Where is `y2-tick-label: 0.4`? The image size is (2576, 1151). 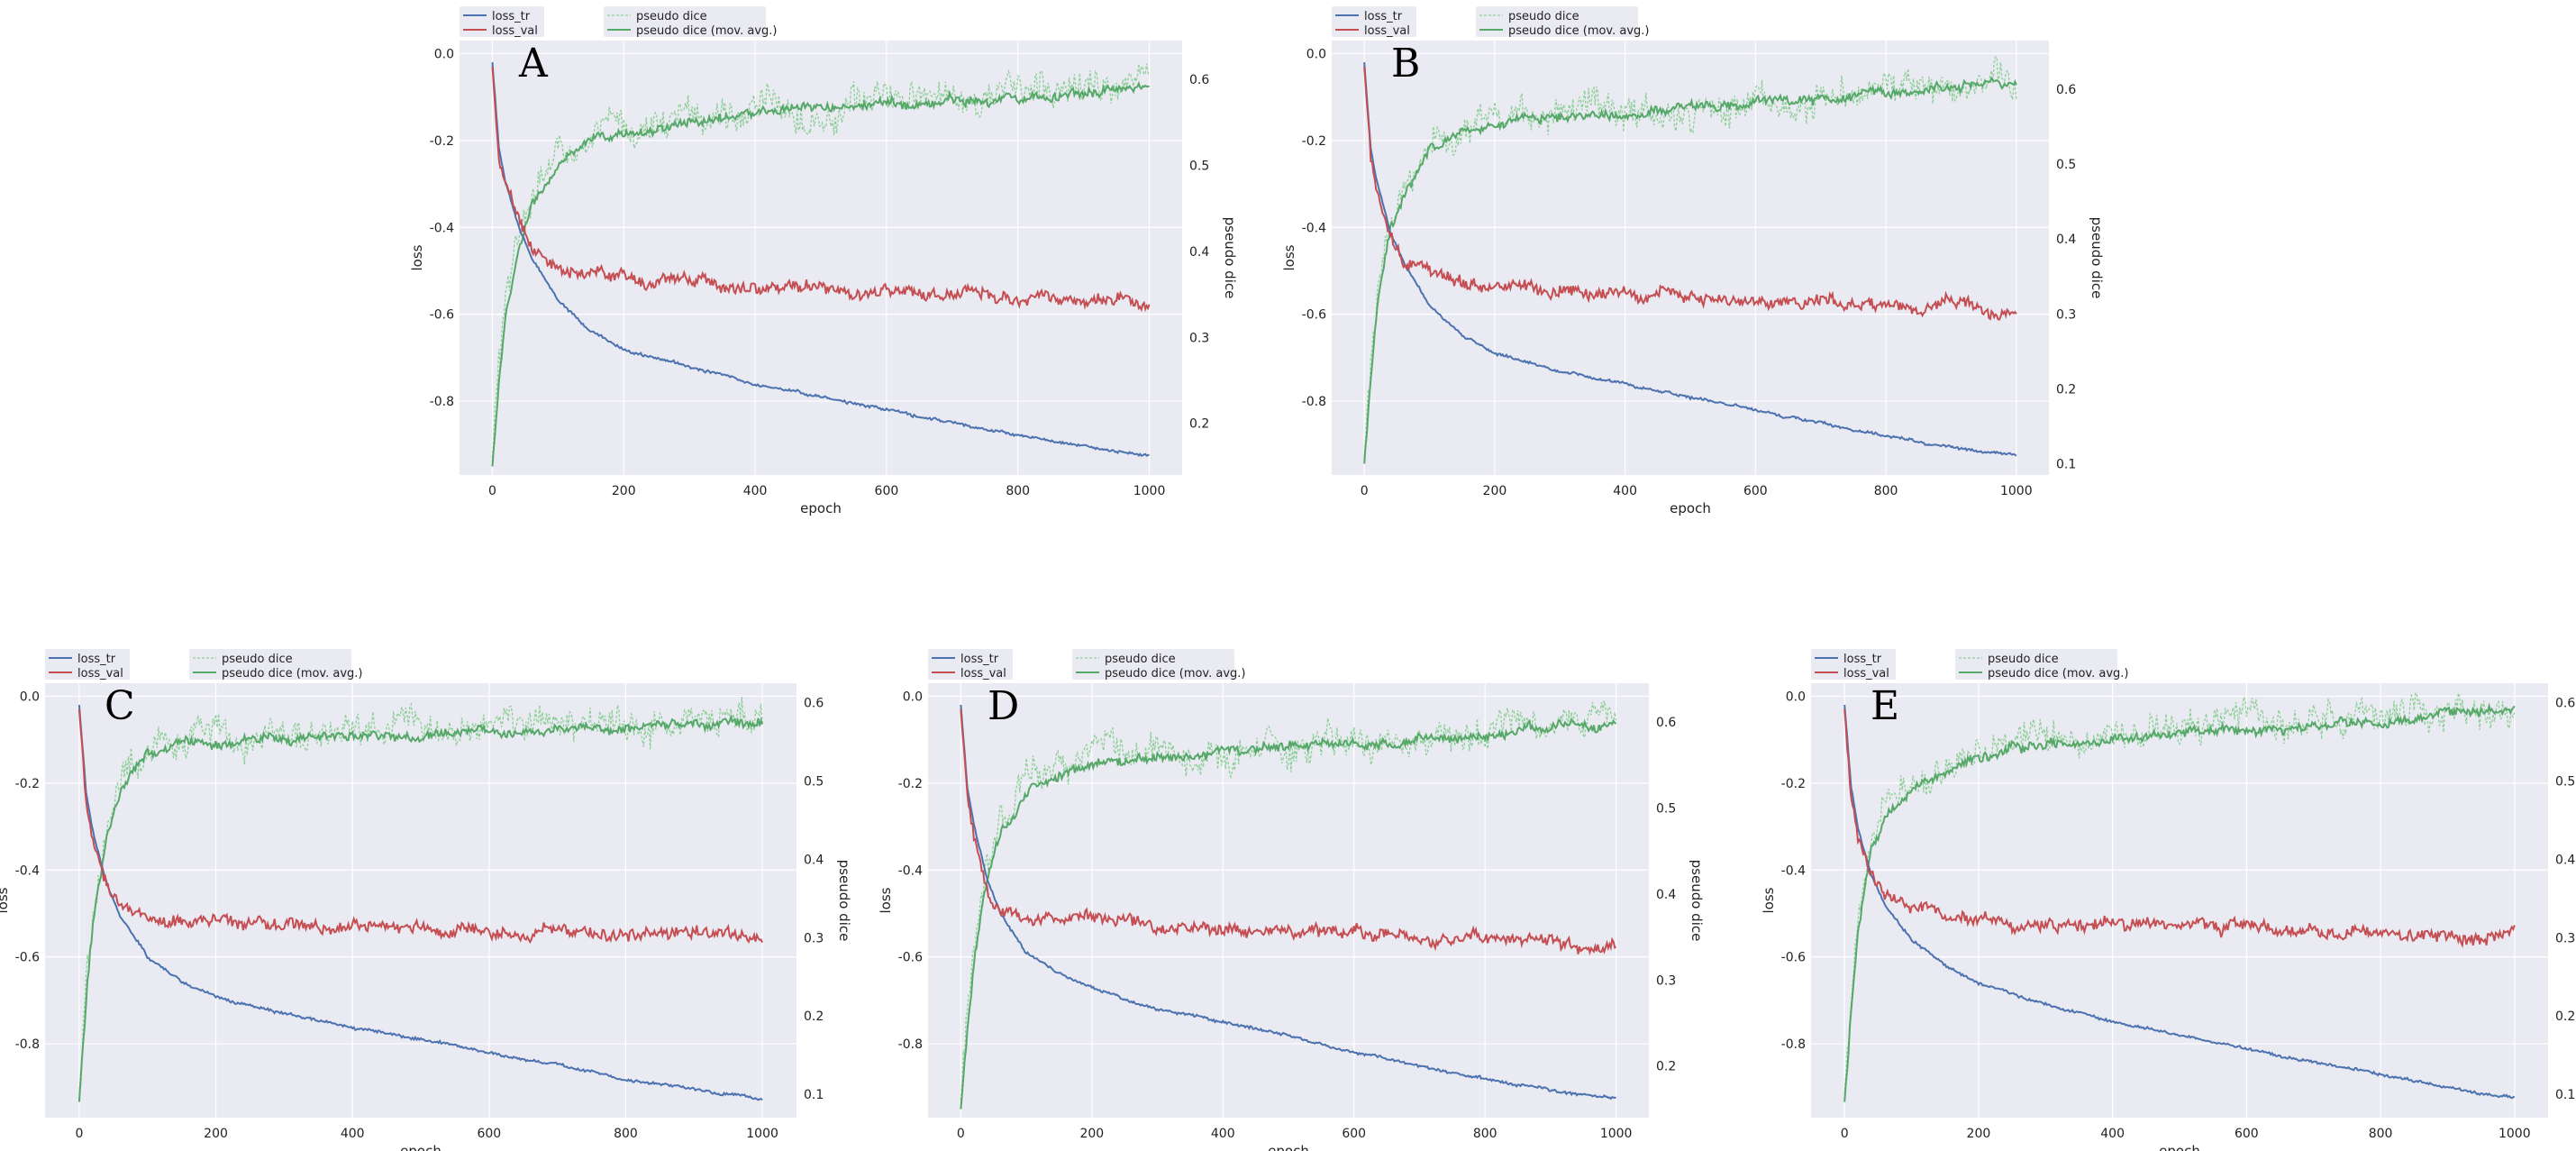
y2-tick-label: 0.4 is located at coordinates (814, 860).